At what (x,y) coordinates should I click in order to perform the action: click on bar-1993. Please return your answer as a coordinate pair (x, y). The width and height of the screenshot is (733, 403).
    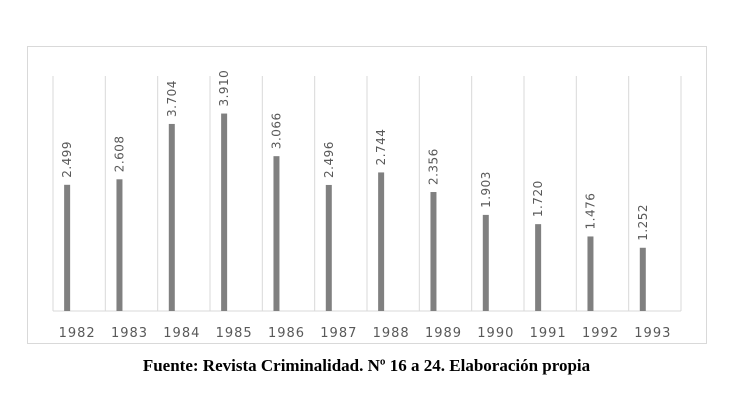
    Looking at the image, I should click on (642, 279).